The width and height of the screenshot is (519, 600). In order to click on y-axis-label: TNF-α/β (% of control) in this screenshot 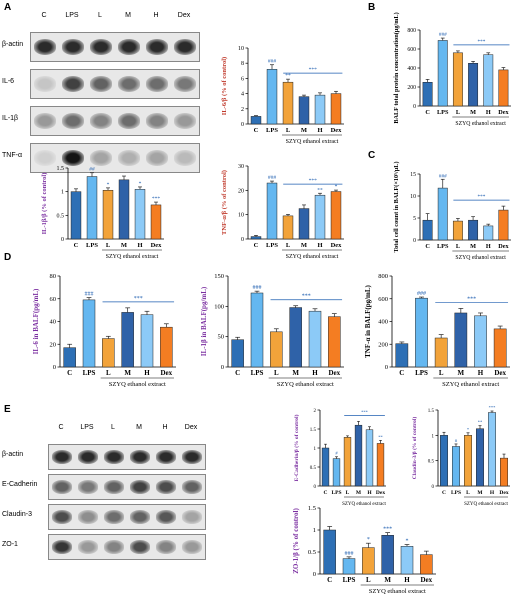, I will do `click(224, 202)`.